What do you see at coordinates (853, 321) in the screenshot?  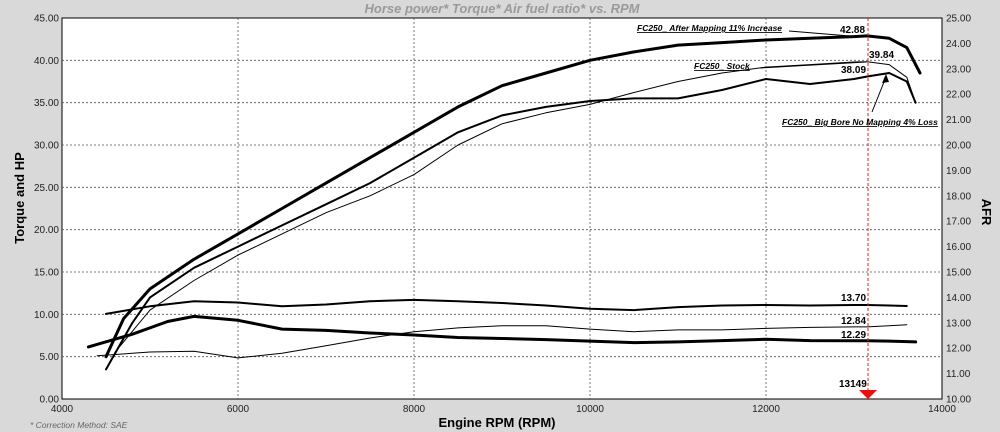 I see `value-label-afr-12-84: 12.84` at bounding box center [853, 321].